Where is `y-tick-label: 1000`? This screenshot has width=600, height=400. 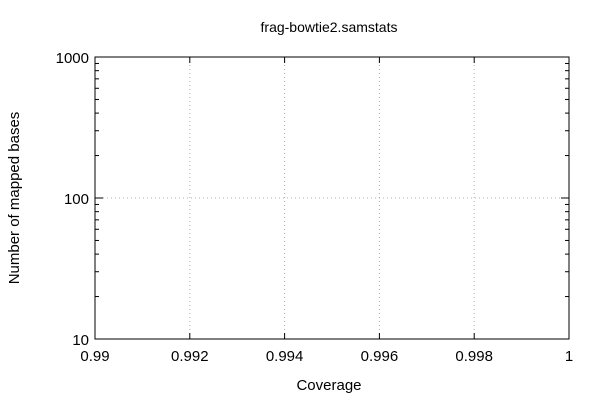
y-tick-label: 1000 is located at coordinates (72, 58).